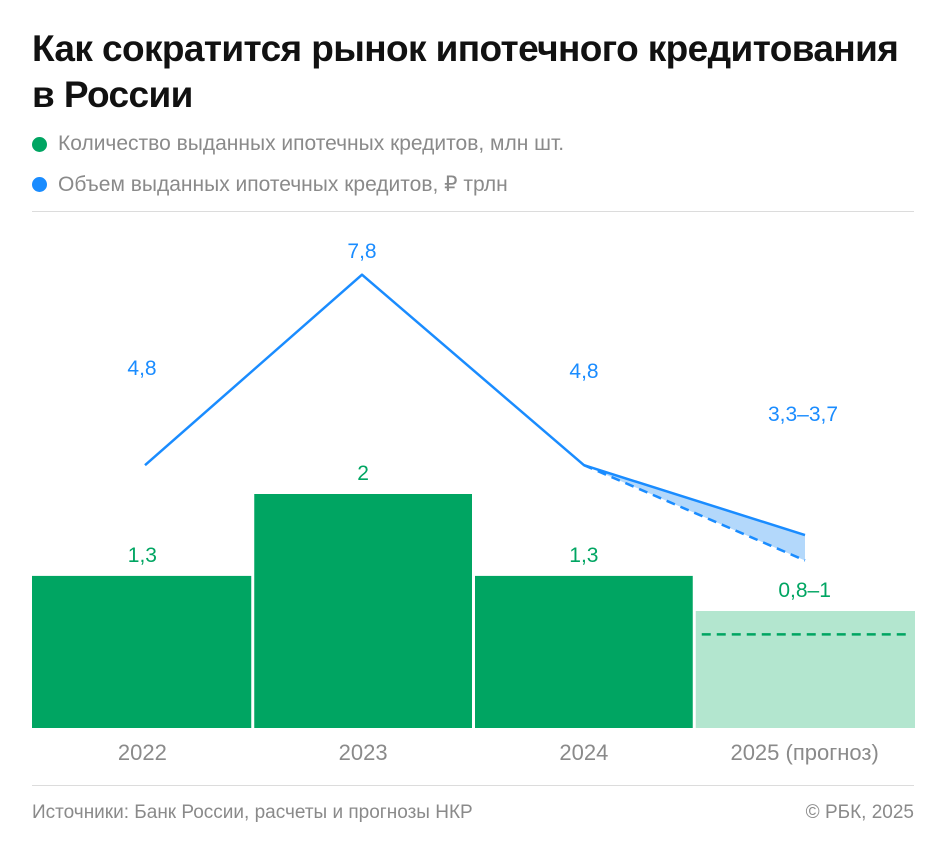 Image resolution: width=945 pixels, height=853 pixels. I want to click on x-tick-2025: 2025 (прогноз), so click(804, 752).